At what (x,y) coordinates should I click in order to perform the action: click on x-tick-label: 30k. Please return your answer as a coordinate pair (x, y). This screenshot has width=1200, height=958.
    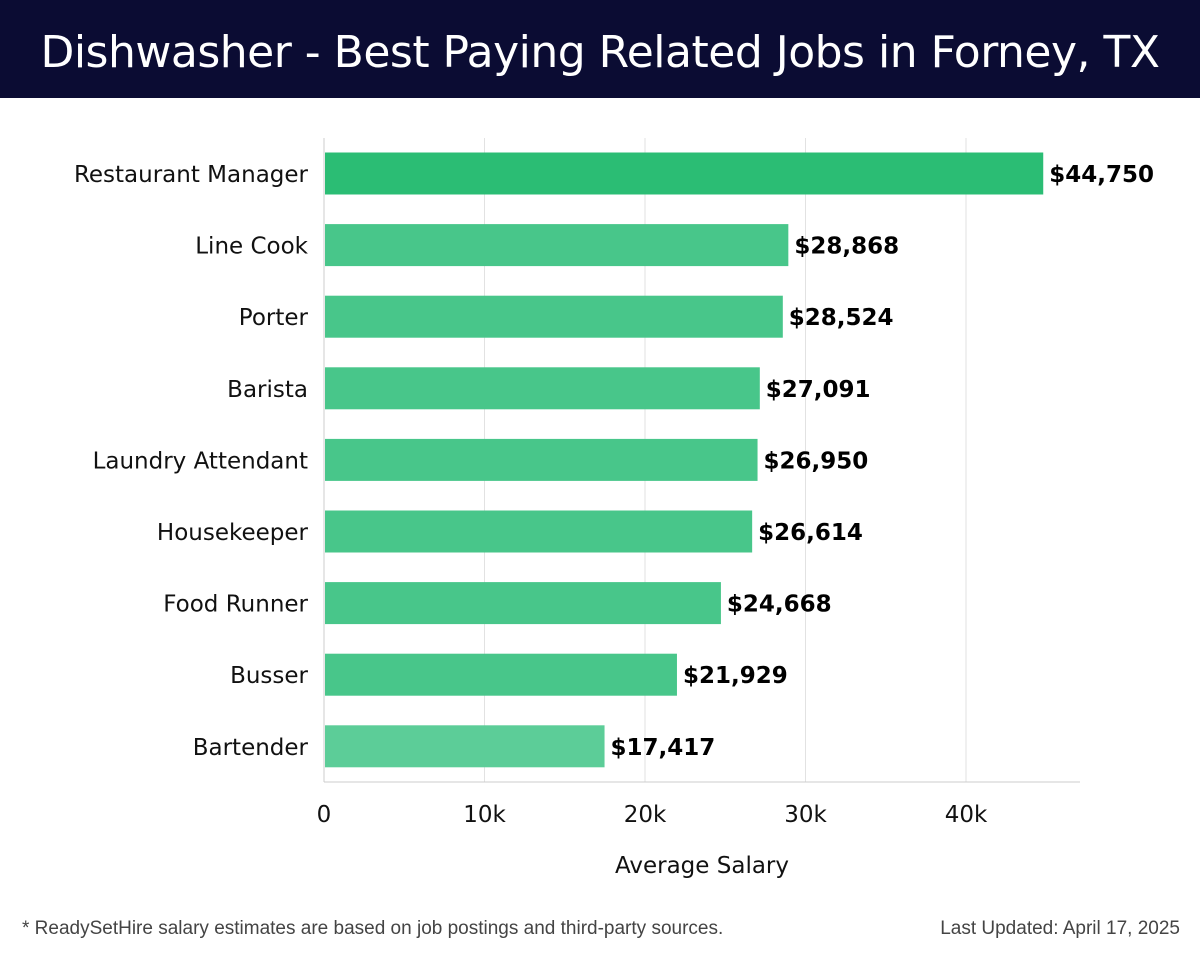
    Looking at the image, I should click on (805, 815).